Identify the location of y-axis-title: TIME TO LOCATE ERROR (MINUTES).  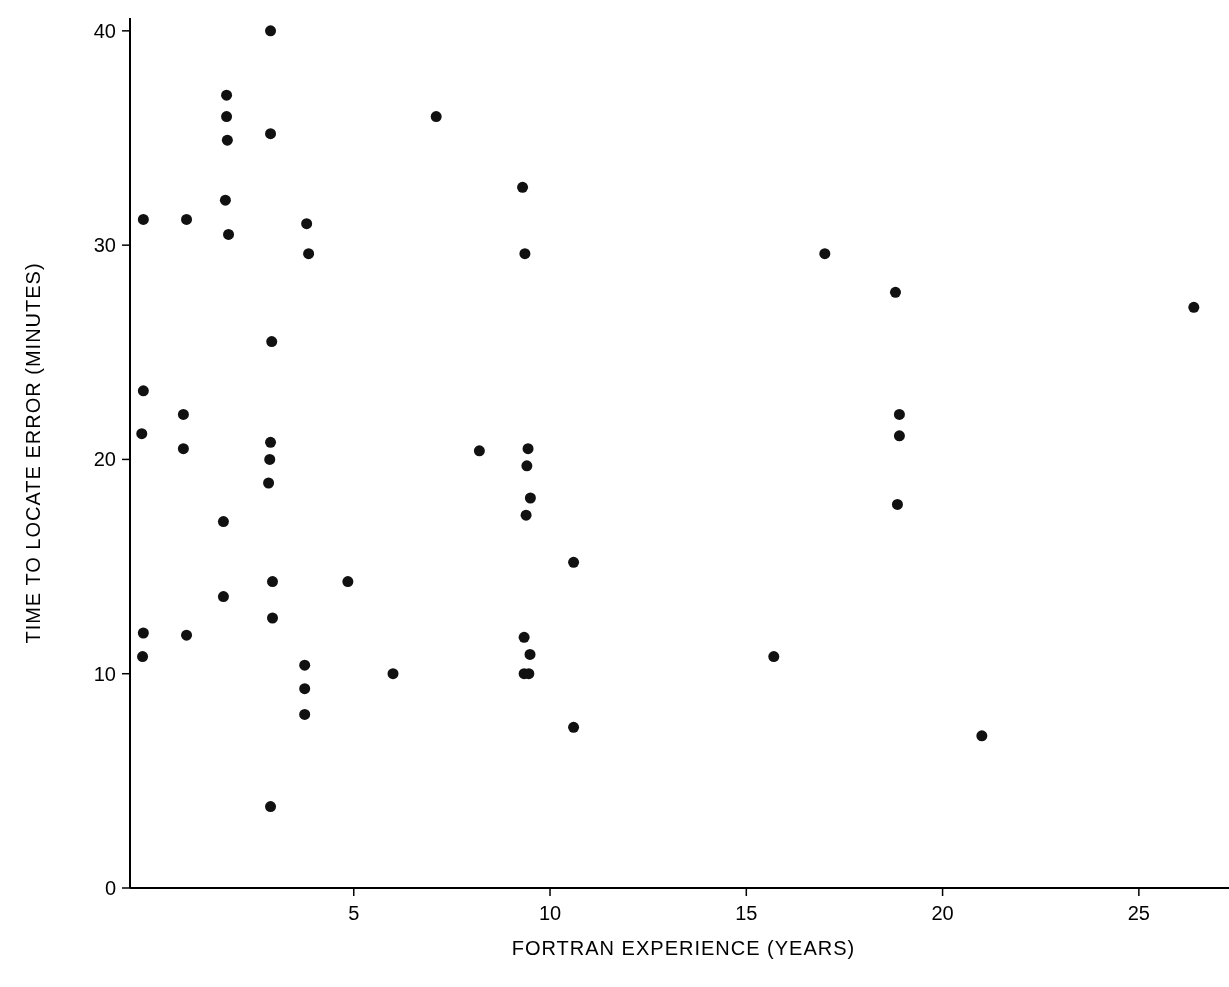
(33, 453).